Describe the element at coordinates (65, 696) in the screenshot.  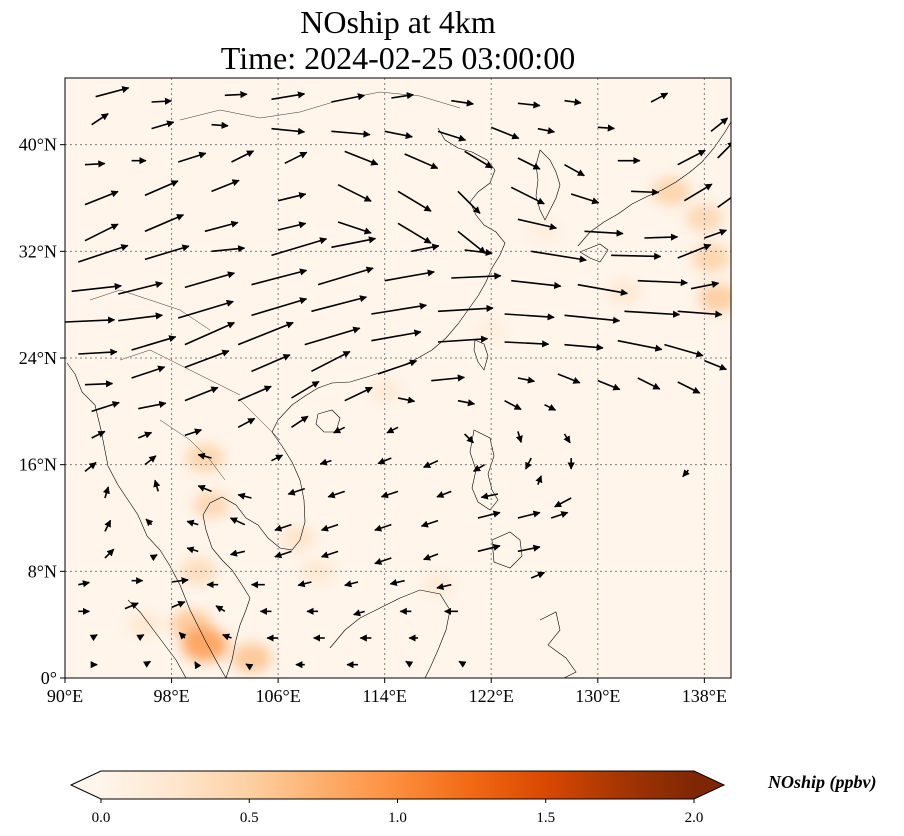
I see `lon-tick-label: 90°E` at that location.